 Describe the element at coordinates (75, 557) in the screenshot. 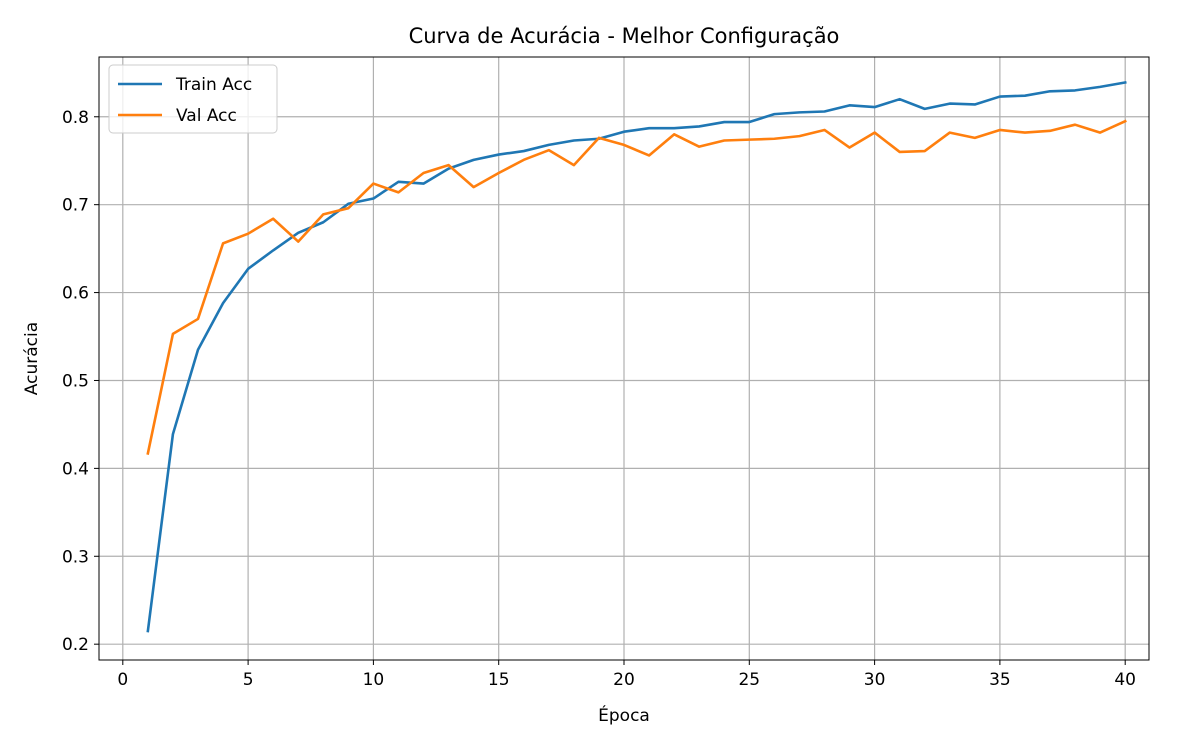

I see `y-tick-label: 0.3` at that location.